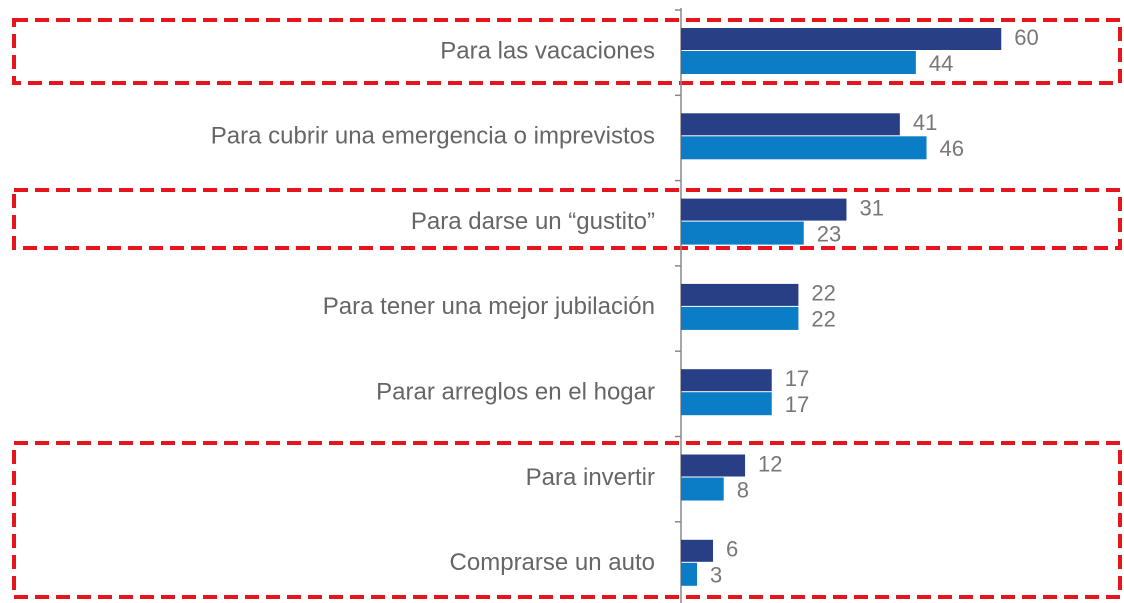 This screenshot has height=603, width=1124. Describe the element at coordinates (770, 463) in the screenshot. I see `value-label: 12` at that location.